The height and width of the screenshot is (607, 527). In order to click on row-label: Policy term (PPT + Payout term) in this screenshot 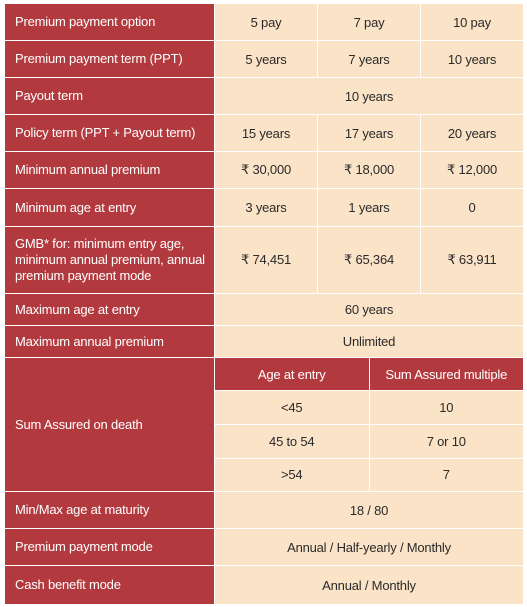, I will do `click(109, 133)`.